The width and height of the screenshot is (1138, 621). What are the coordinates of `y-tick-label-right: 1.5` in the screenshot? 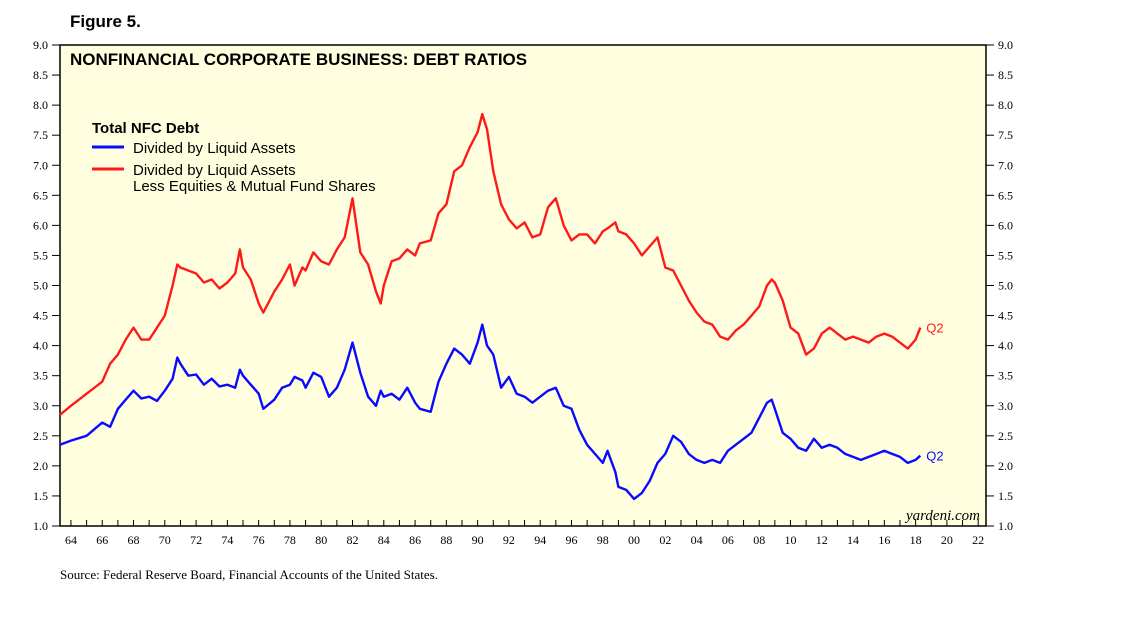 It's located at (1005, 496).